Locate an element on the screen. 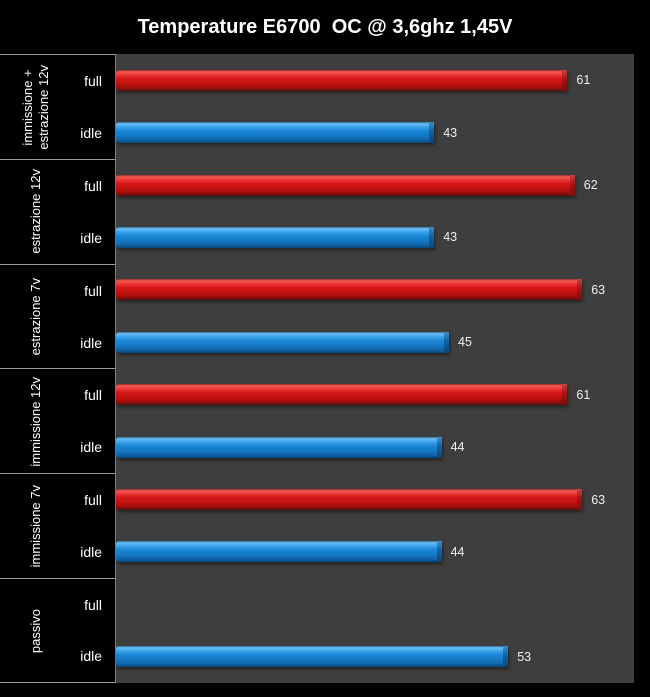  category-name: immissione 12v is located at coordinates (36, 421).